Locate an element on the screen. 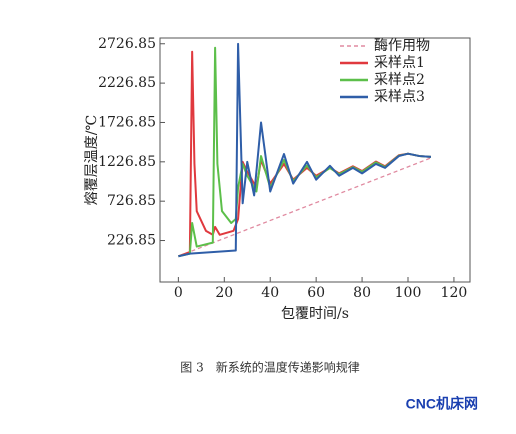  watermark: CNC机床网 is located at coordinates (442, 404).